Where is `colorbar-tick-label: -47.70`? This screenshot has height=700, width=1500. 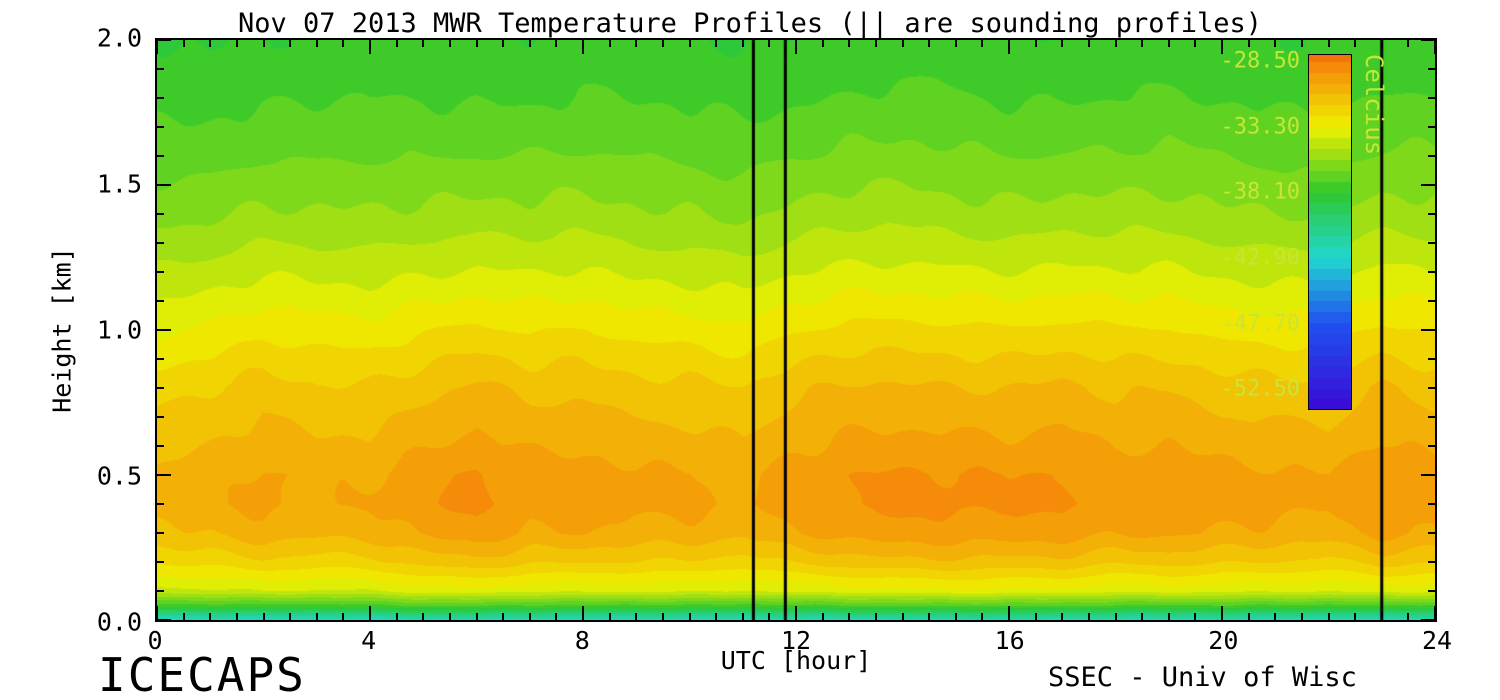
colorbar-tick-label: -47.70 is located at coordinates (1260, 324).